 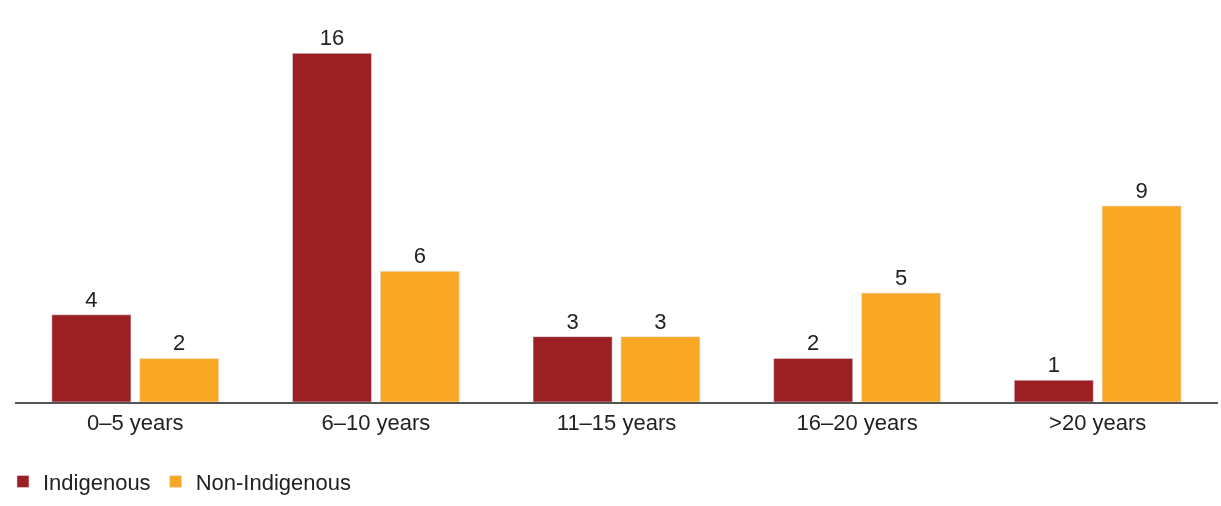 I want to click on data-label: 4, so click(x=91, y=299).